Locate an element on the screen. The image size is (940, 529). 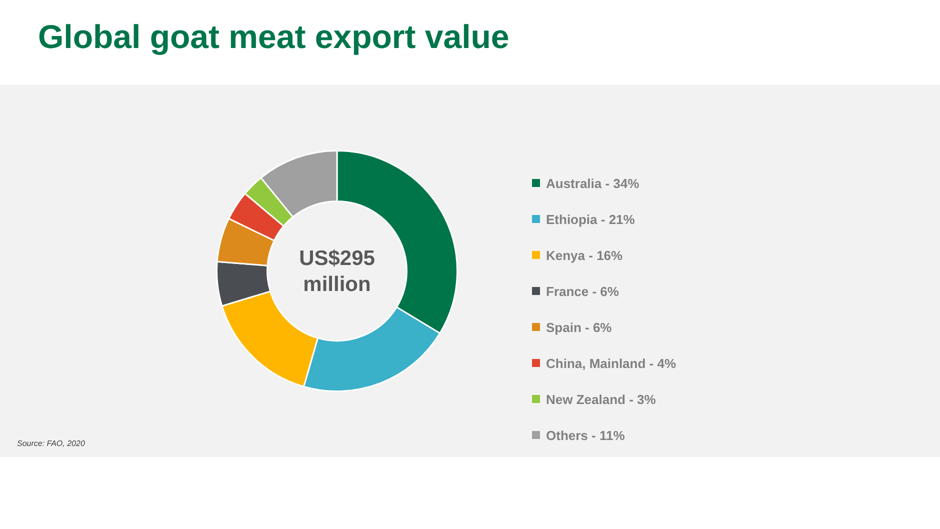
text: US$295 million is located at coordinates (337, 271).